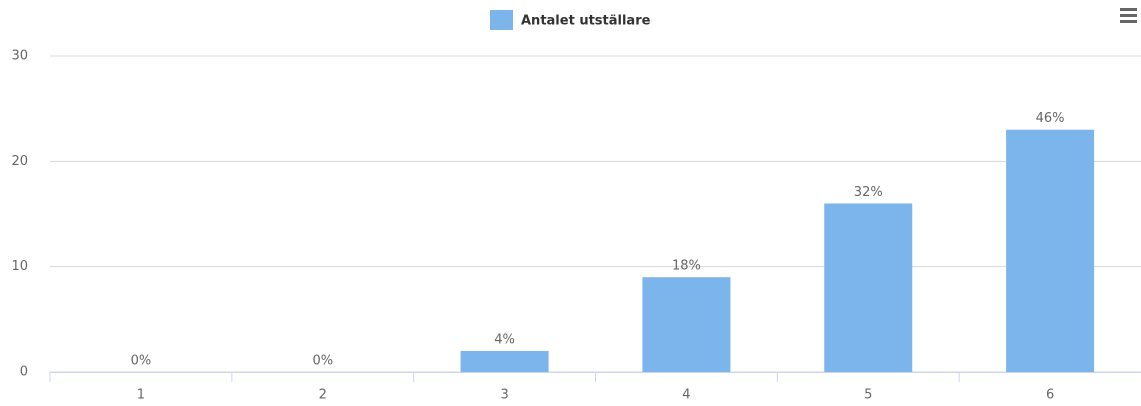 The height and width of the screenshot is (406, 1141). I want to click on y-tick-label: 0, so click(24, 372).